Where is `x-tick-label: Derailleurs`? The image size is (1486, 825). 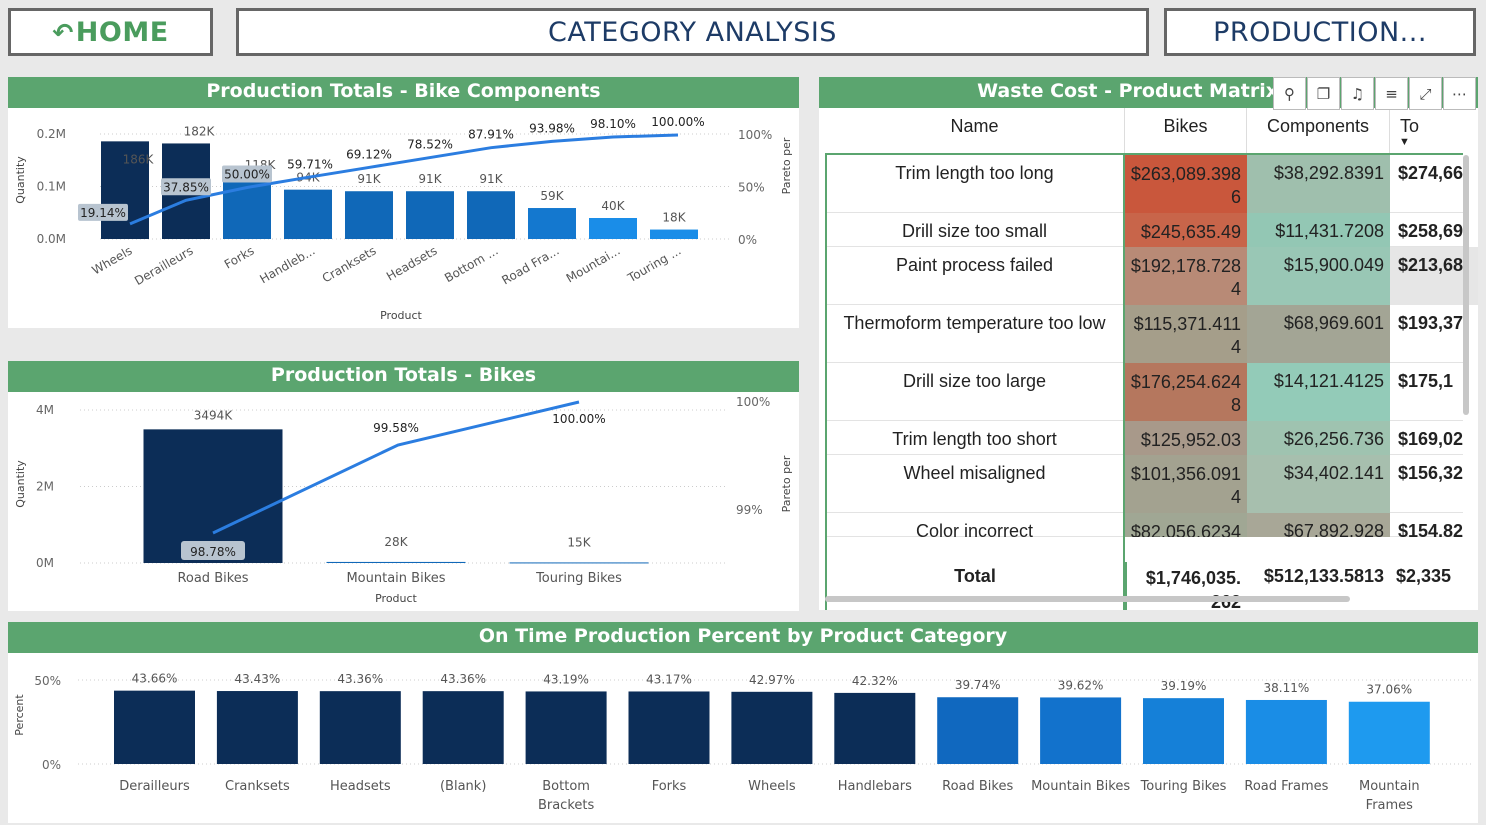 x-tick-label: Derailleurs is located at coordinates (154, 786).